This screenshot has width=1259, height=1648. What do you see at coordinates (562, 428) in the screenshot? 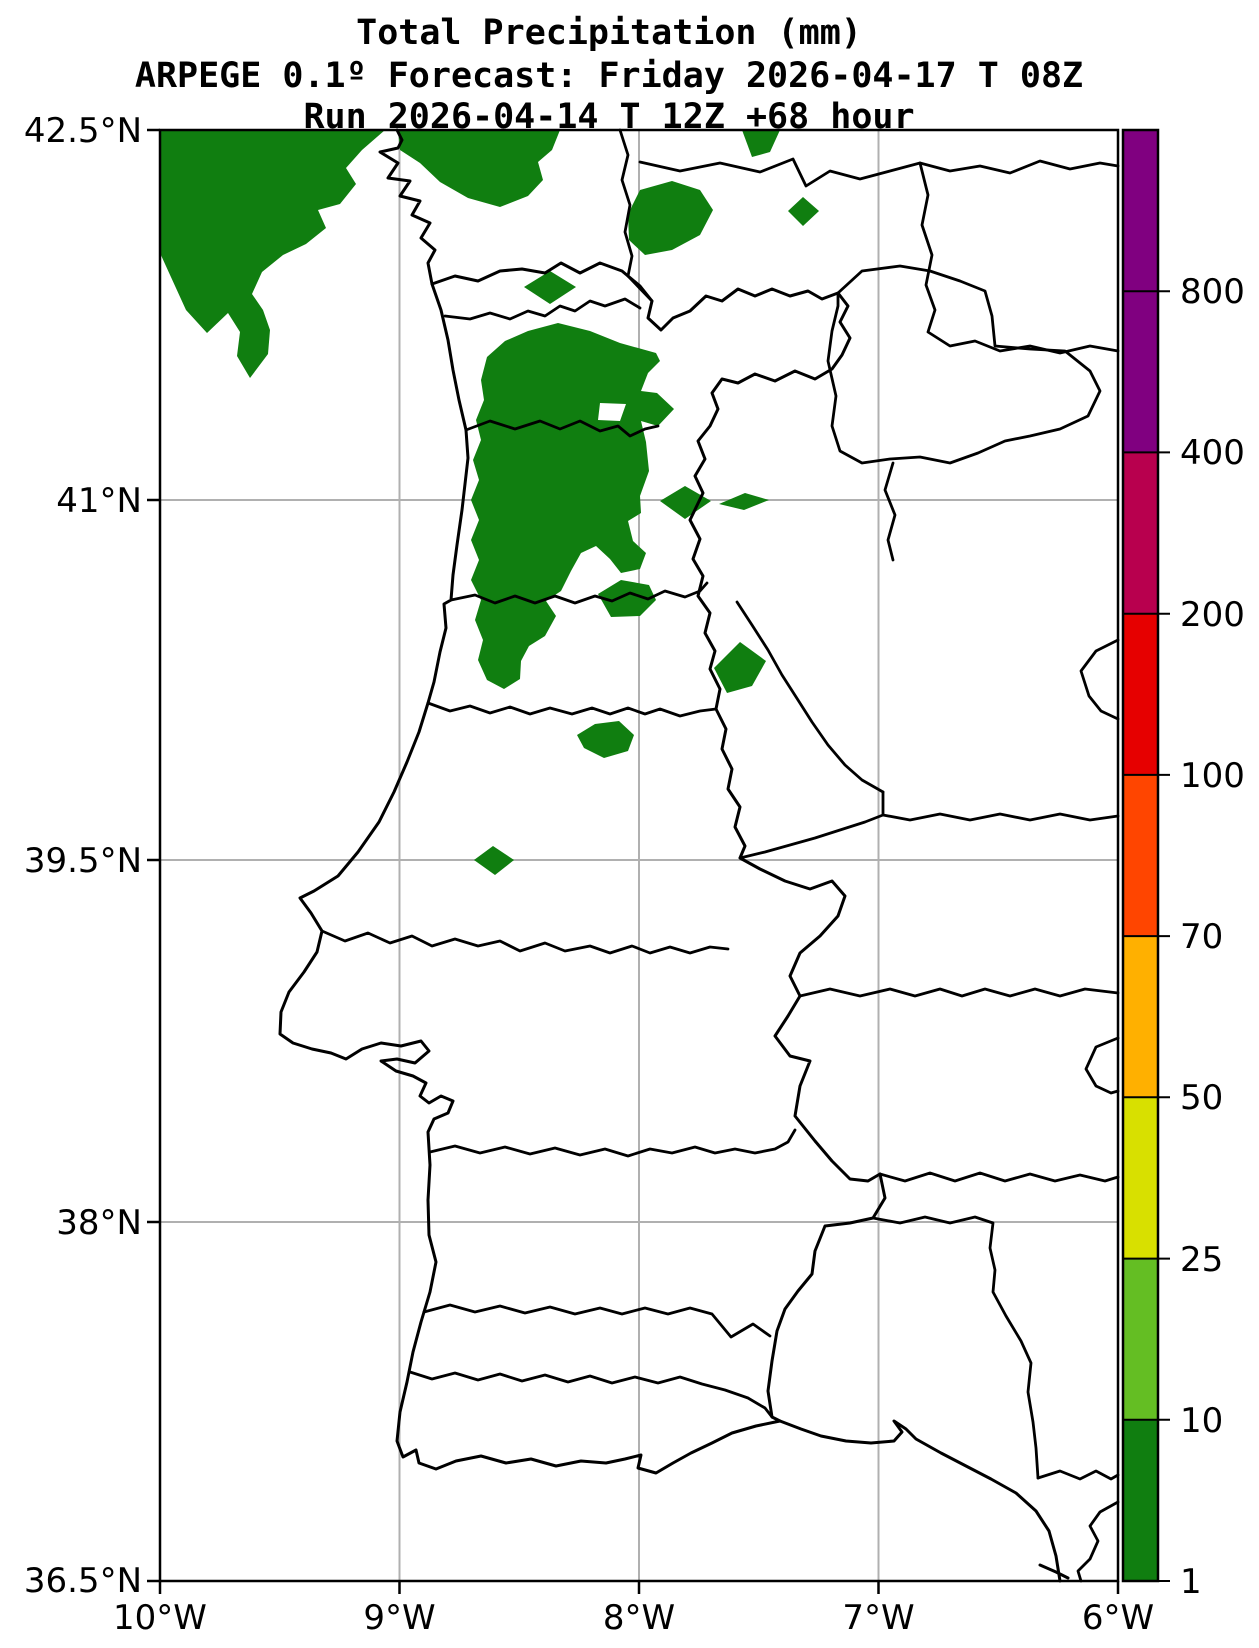
I see `district-line-douro` at bounding box center [562, 428].